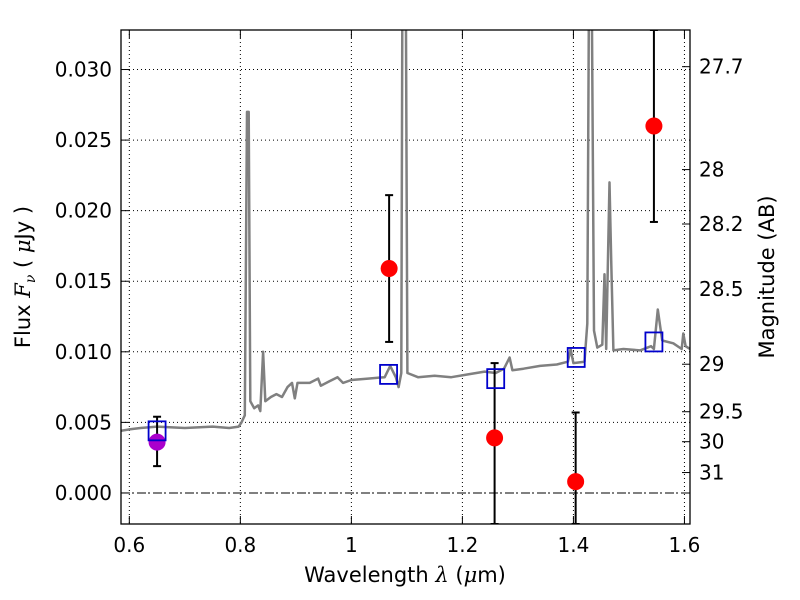 The height and width of the screenshot is (600, 800). What do you see at coordinates (721, 224) in the screenshot?
I see `y2-tick-label: 28.2` at bounding box center [721, 224].